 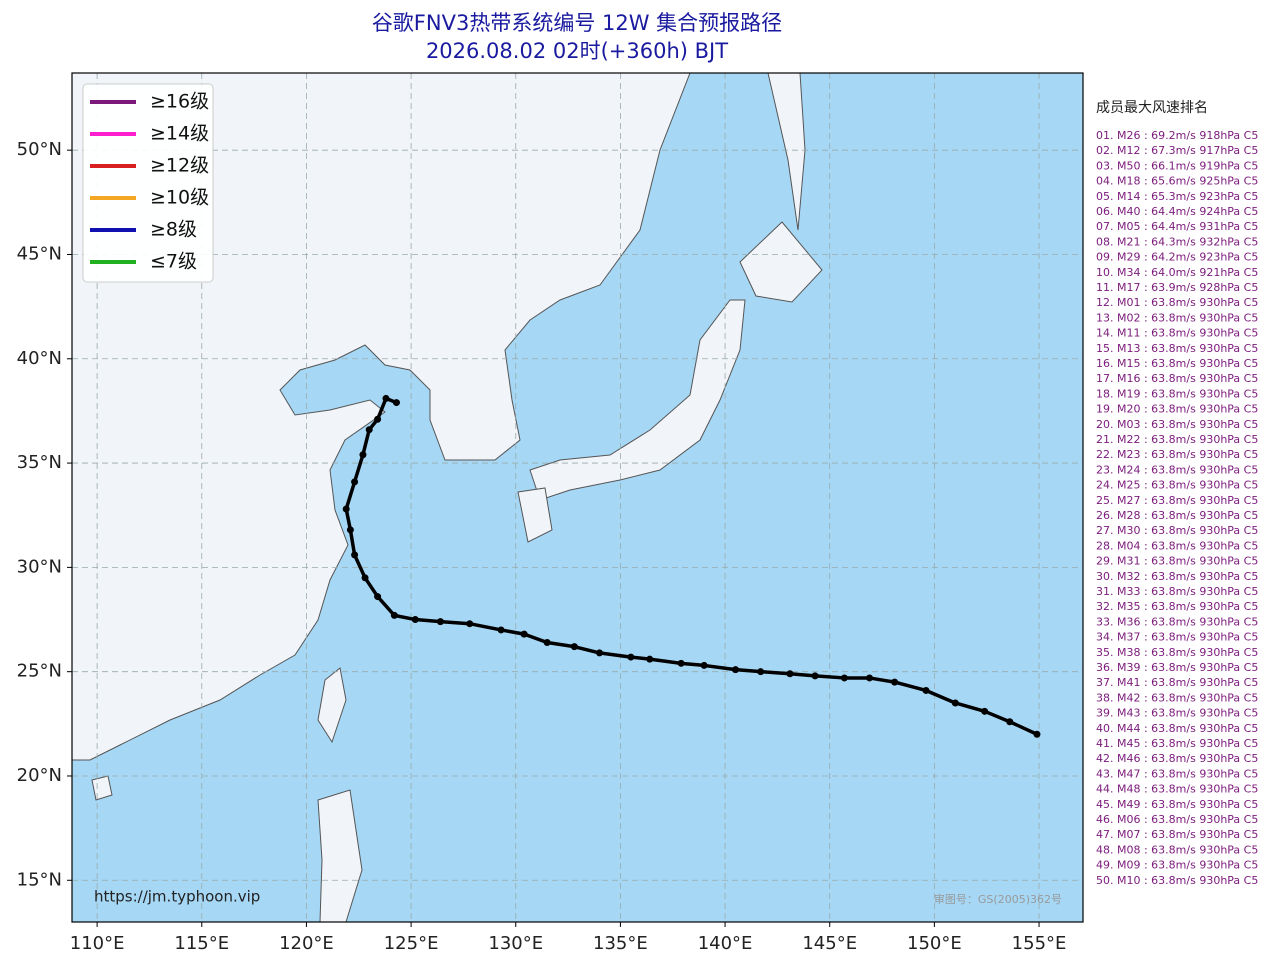 I want to click on ranking-entry: 02. M12 : 67.3m/s 917hPa C5, so click(x=1177, y=150).